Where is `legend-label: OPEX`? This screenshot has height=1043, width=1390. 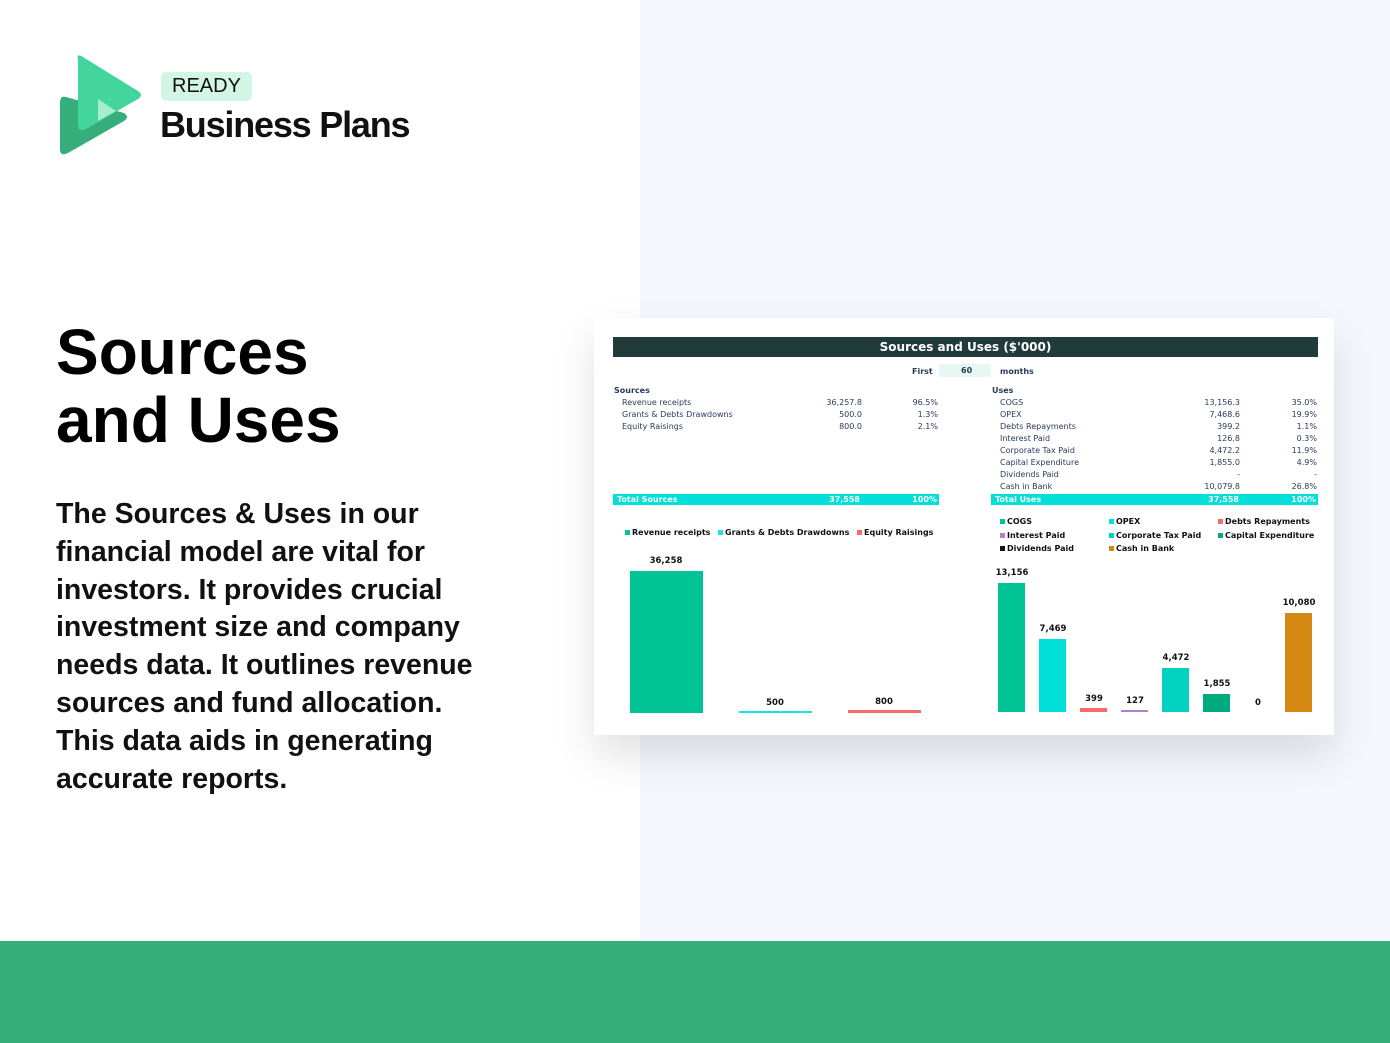 legend-label: OPEX is located at coordinates (1128, 521).